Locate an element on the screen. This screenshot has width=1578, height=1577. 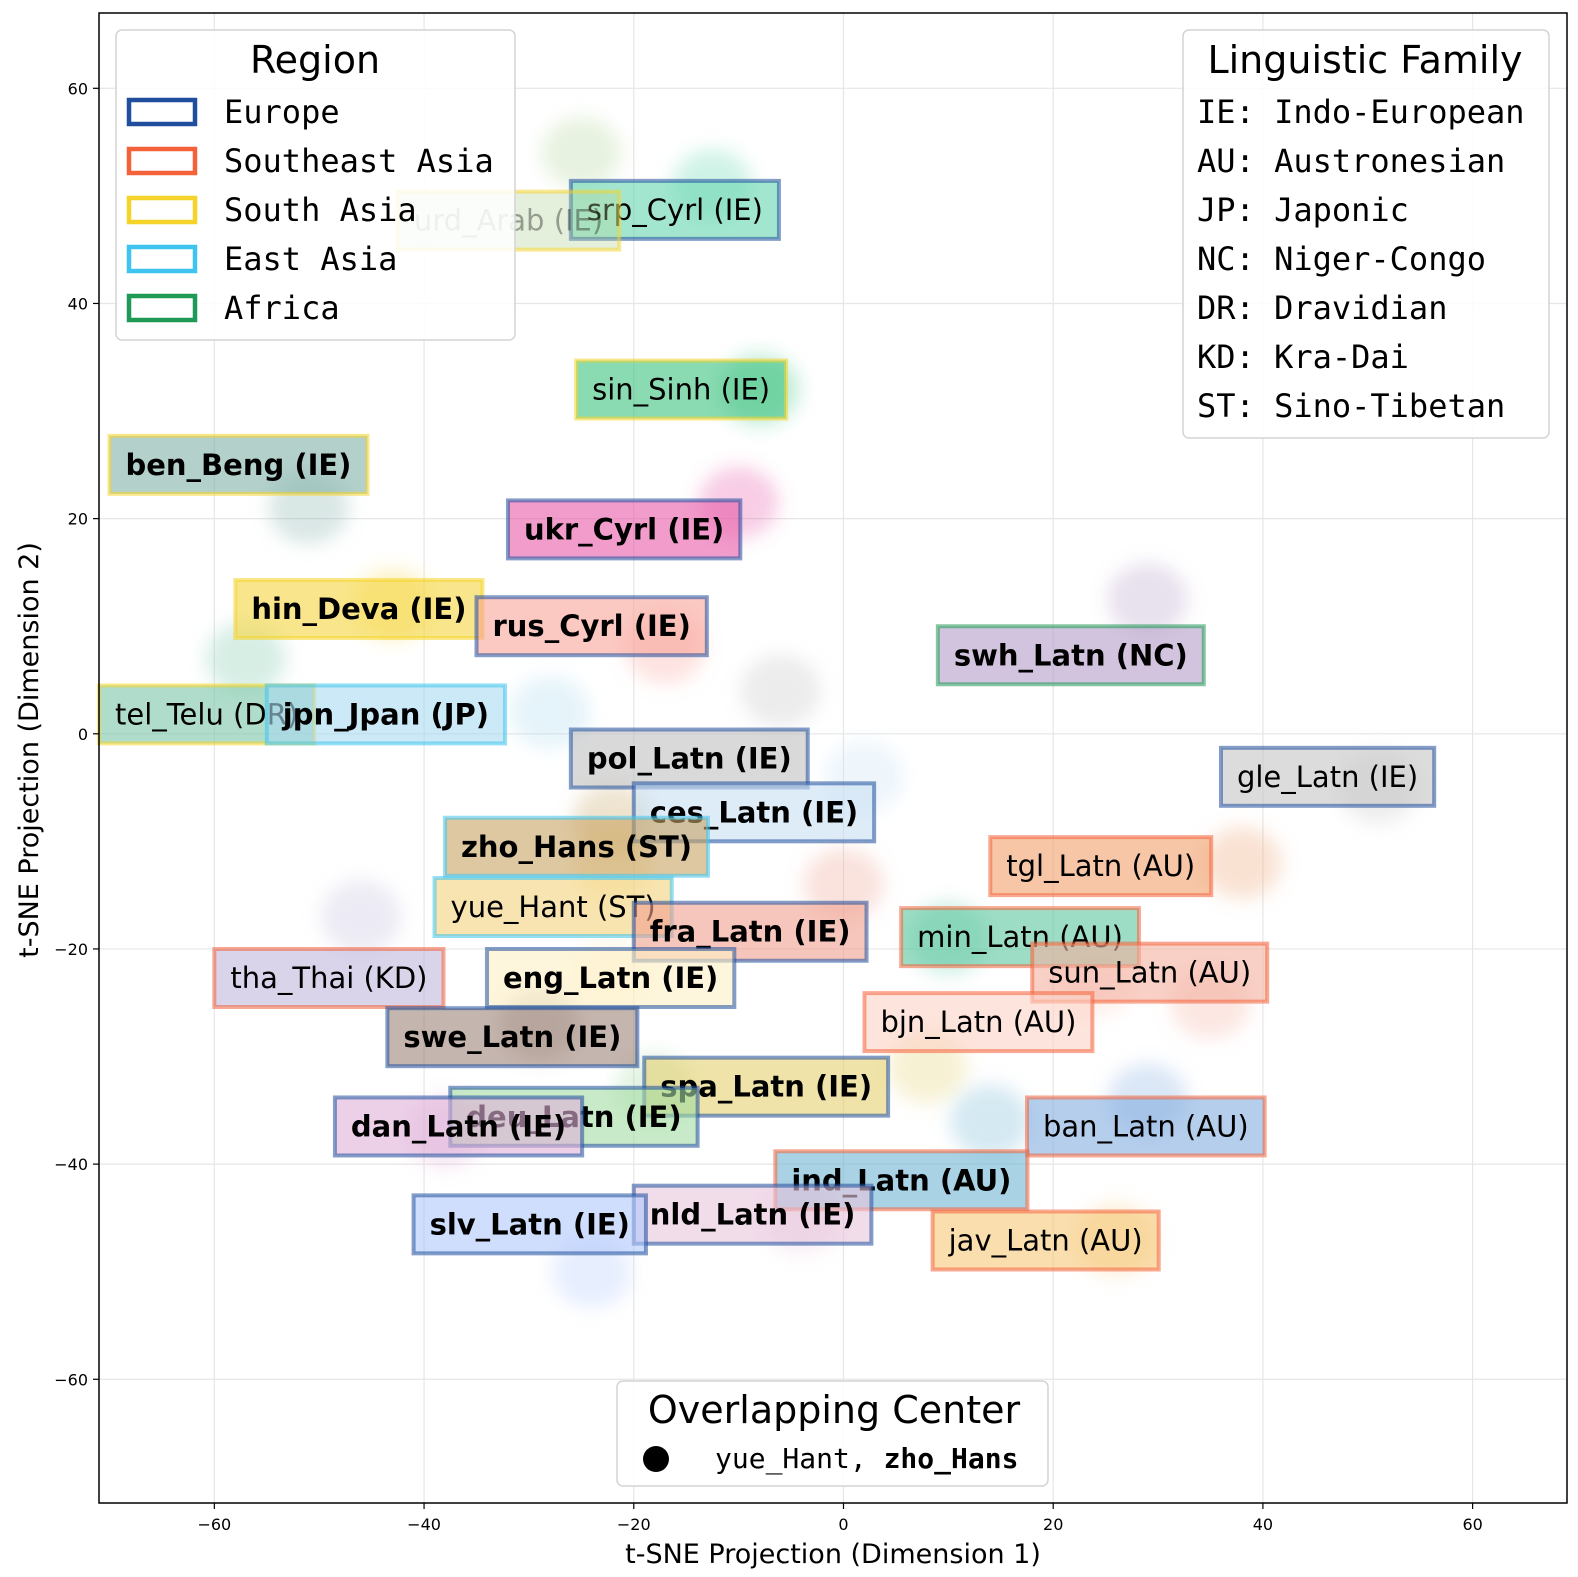
cluster-label-box: bjn_Latn (AU) is located at coordinates (978, 1022).